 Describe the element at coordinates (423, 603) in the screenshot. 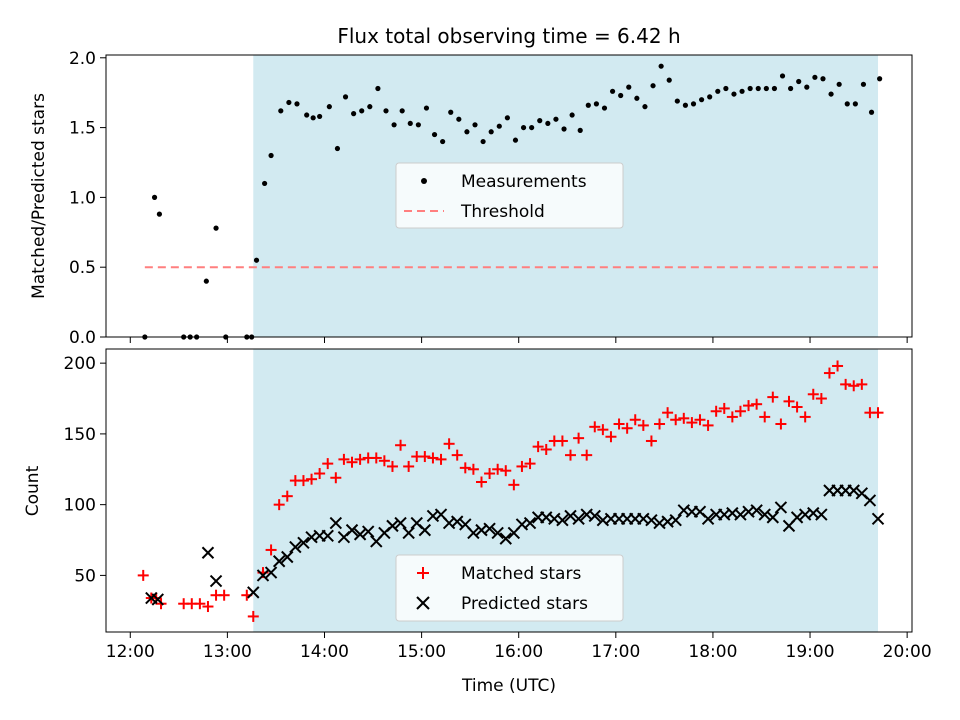

I see `legend-predicted-marker` at that location.